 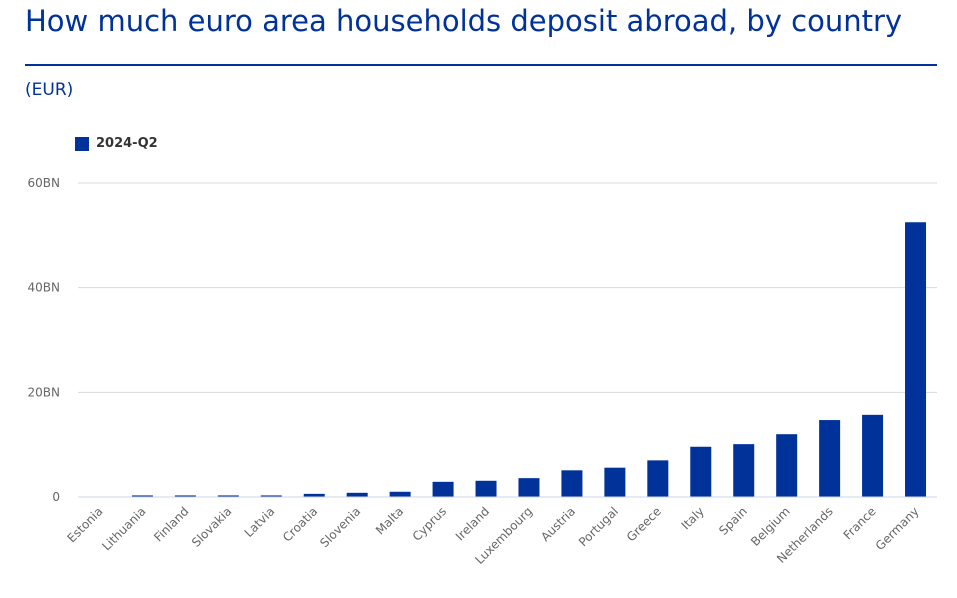 I want to click on unit-label: (EUR), so click(x=49, y=90).